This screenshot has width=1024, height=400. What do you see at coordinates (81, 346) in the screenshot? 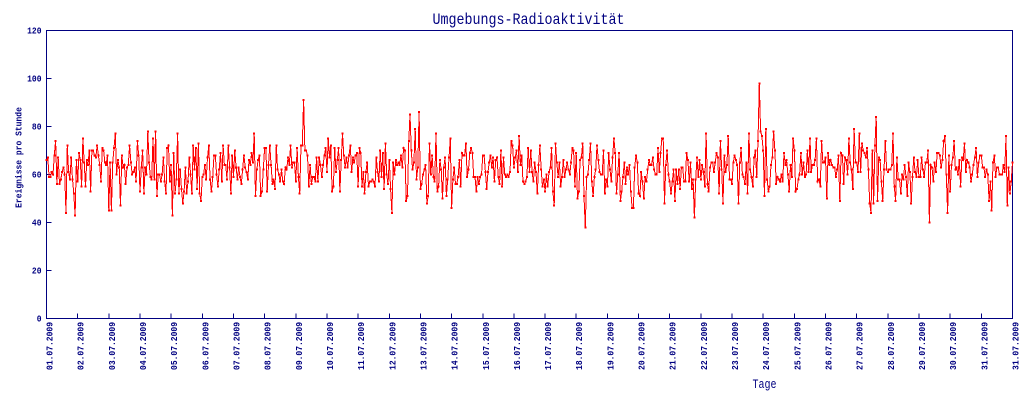
I see `svg-text: 02.07.2009` at bounding box center [81, 346].